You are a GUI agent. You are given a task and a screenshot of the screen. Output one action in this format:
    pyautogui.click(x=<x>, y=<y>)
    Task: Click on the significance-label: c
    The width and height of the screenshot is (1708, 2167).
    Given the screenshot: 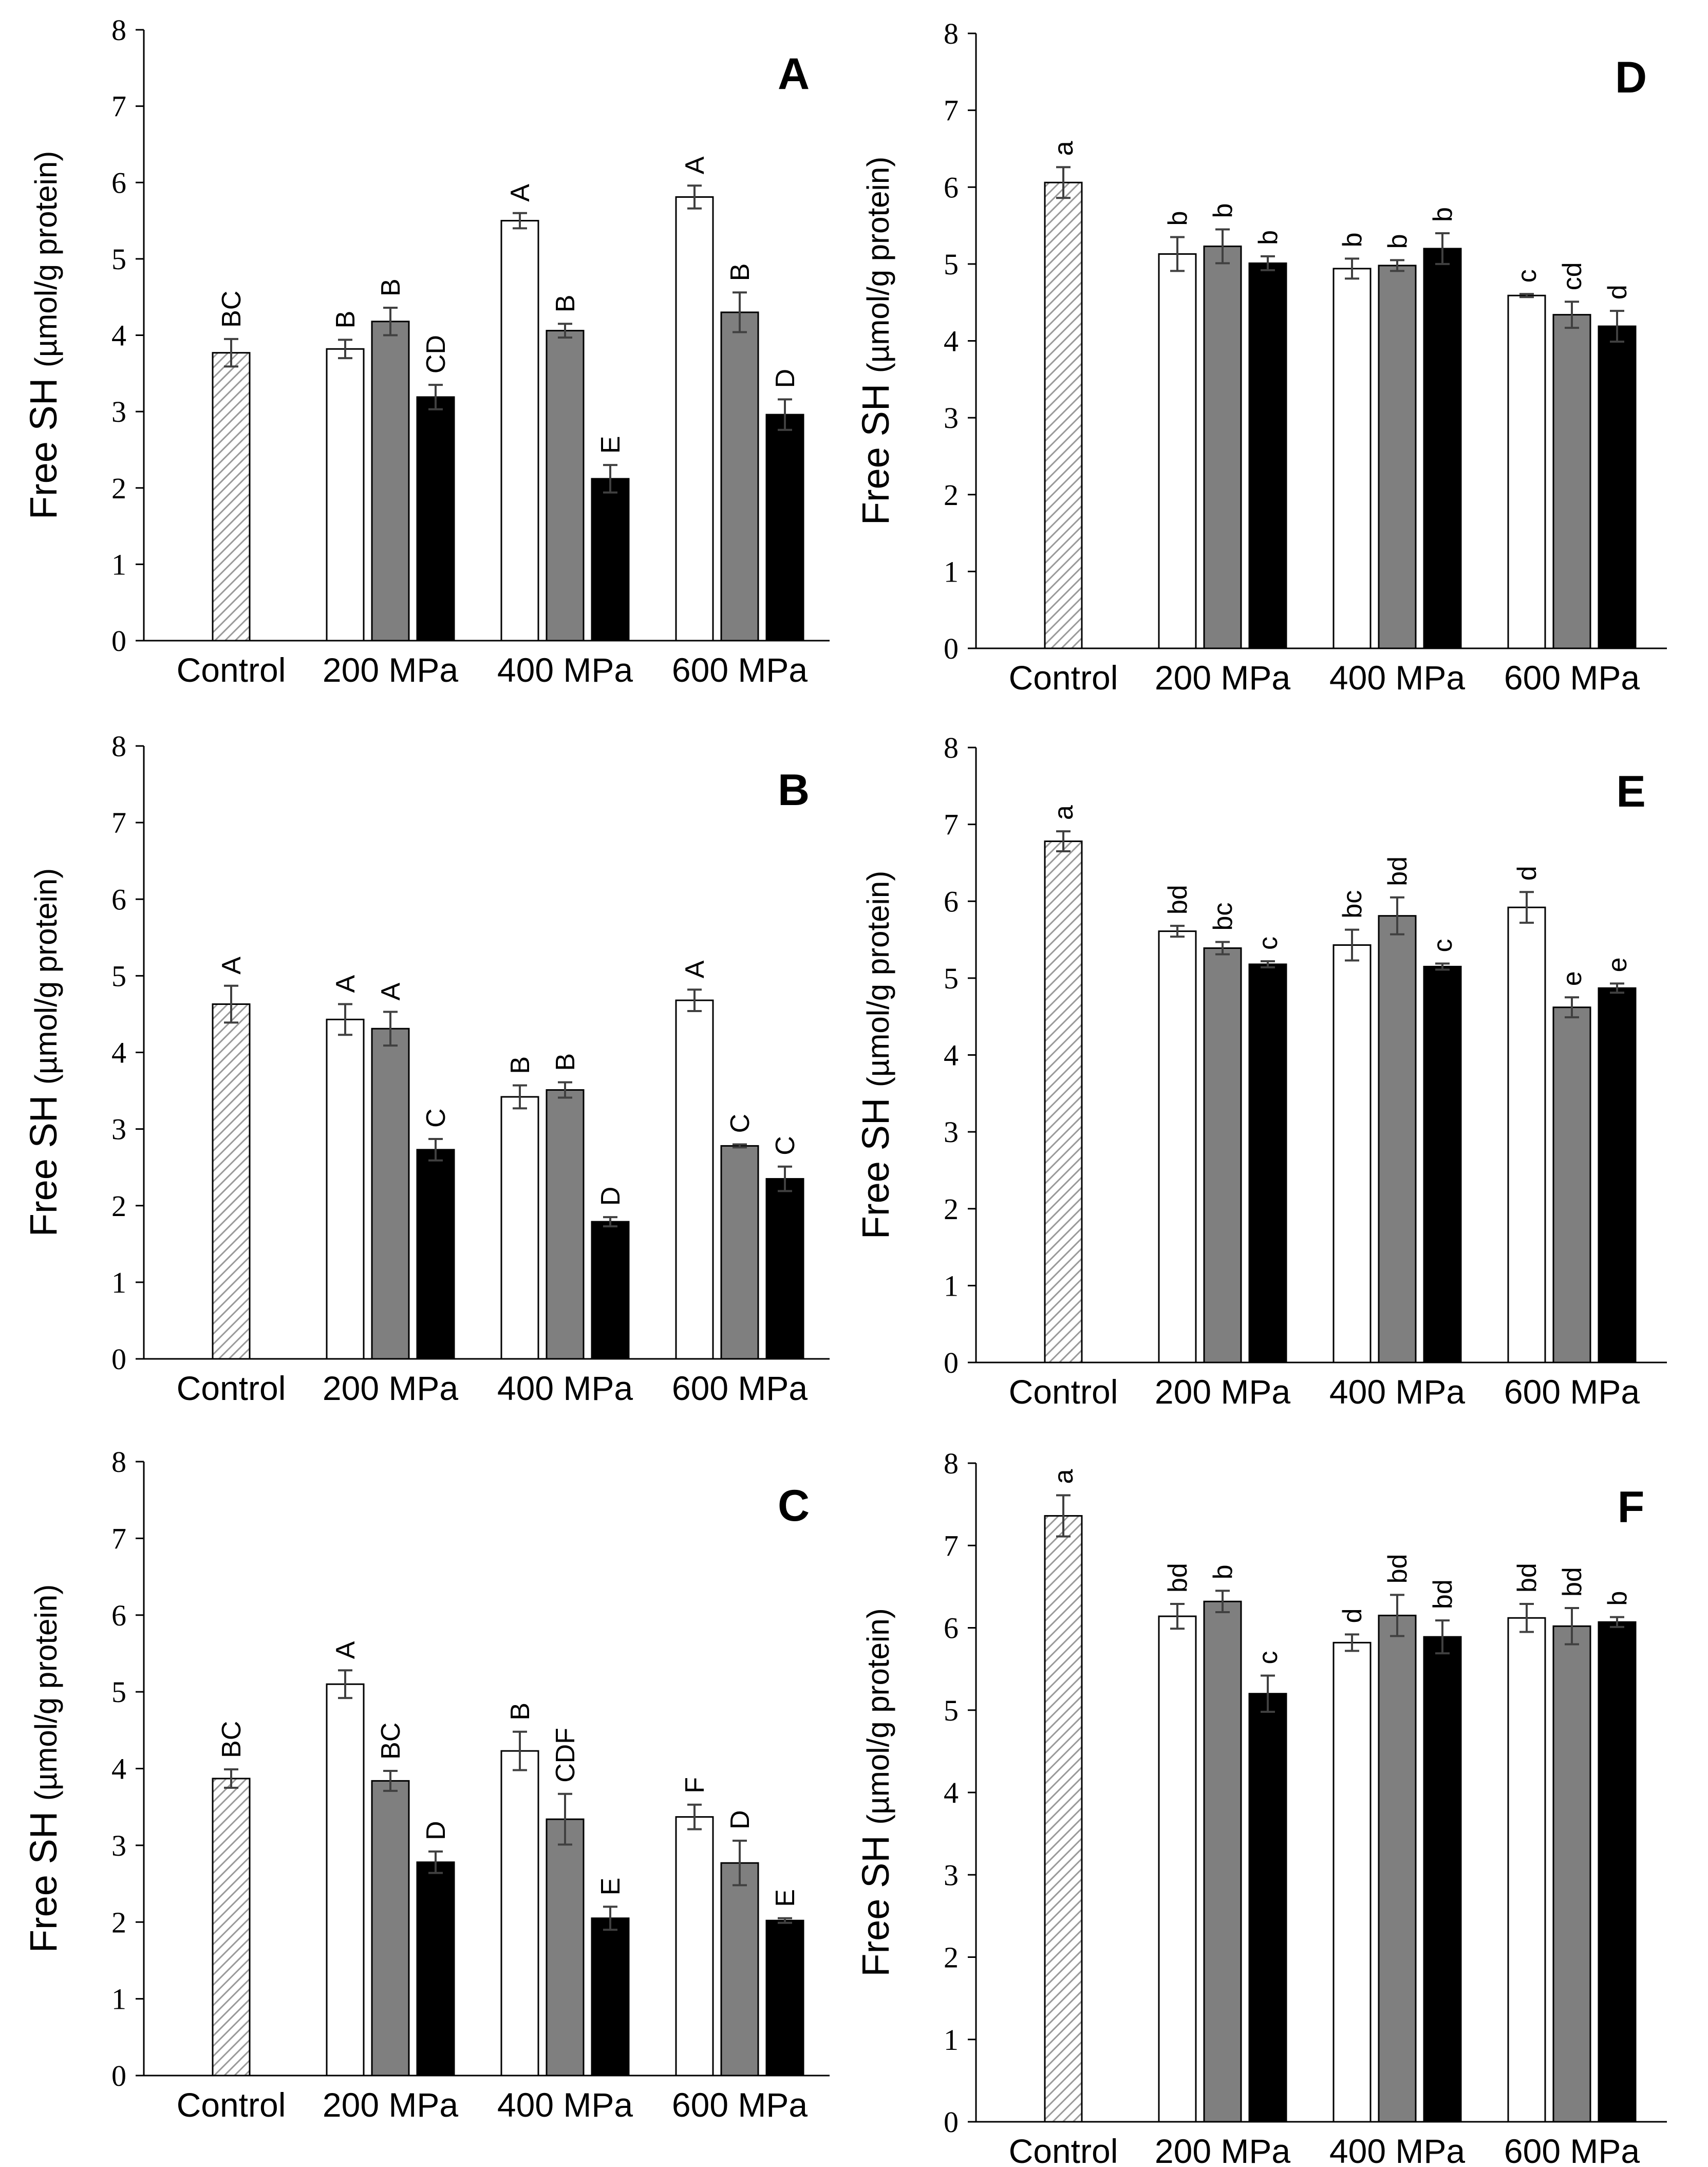 What is the action you would take?
    pyautogui.click(x=1268, y=1657)
    